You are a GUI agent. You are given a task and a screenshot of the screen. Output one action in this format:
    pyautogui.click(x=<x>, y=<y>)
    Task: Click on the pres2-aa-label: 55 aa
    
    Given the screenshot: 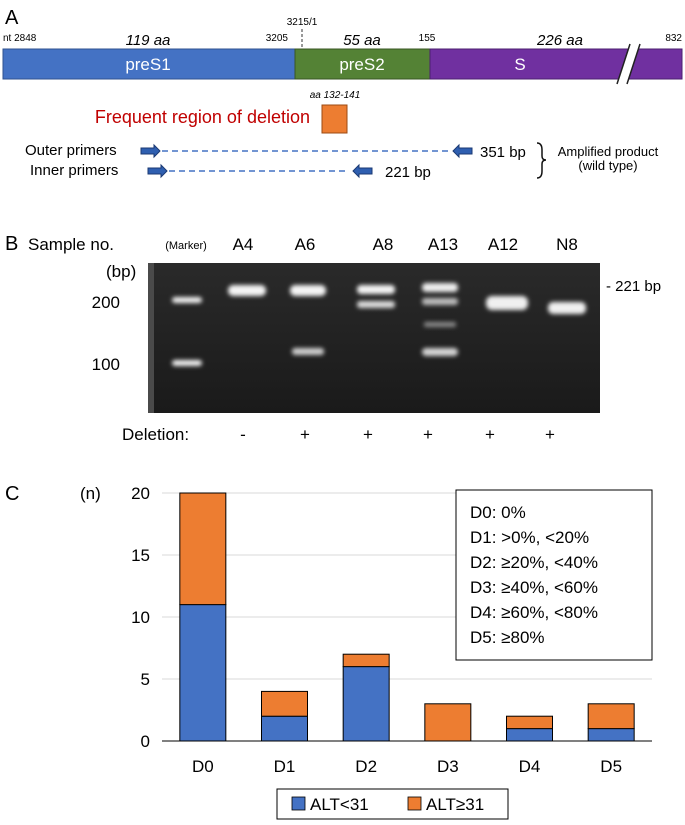 What is the action you would take?
    pyautogui.click(x=362, y=40)
    